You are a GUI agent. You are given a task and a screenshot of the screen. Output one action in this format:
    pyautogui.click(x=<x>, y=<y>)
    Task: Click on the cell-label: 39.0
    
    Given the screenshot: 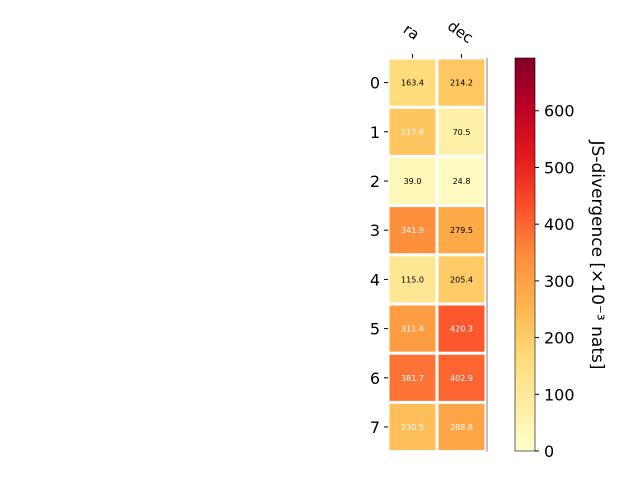 What is the action you would take?
    pyautogui.click(x=413, y=181)
    